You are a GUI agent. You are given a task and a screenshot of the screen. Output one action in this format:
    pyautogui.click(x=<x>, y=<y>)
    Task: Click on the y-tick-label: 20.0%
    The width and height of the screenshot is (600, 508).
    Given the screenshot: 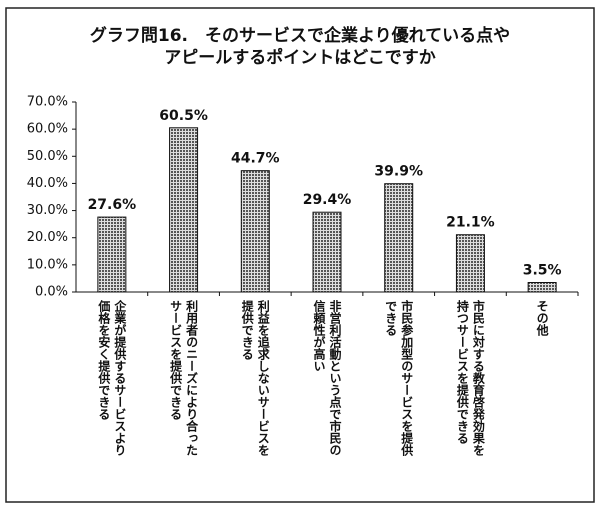 What is the action you would take?
    pyautogui.click(x=47, y=237)
    